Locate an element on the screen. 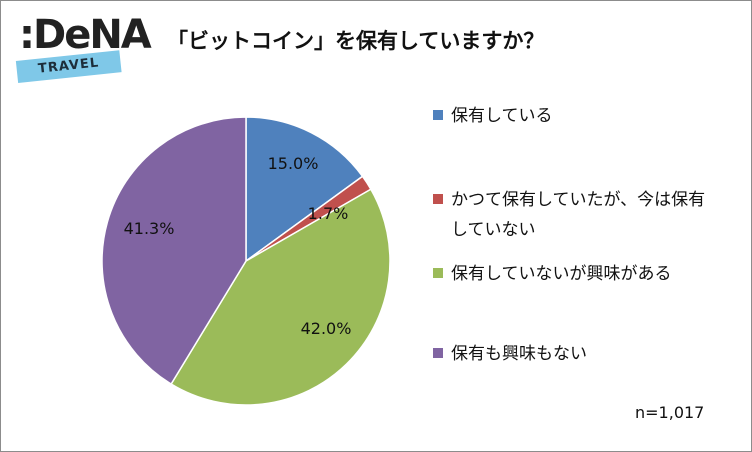  legend-item-1: かつて保有していたが、今は保有していない is located at coordinates (577, 215).